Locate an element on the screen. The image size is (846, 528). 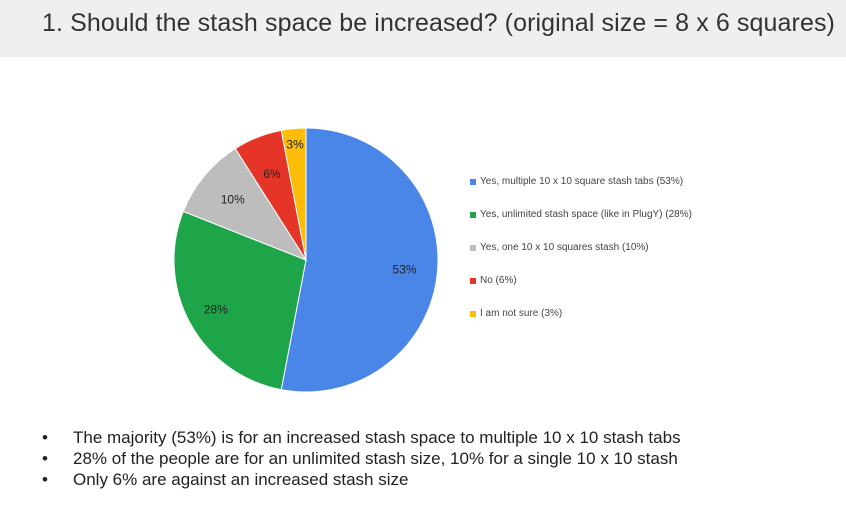
legend-item-no: No (6%) is located at coordinates (581, 280).